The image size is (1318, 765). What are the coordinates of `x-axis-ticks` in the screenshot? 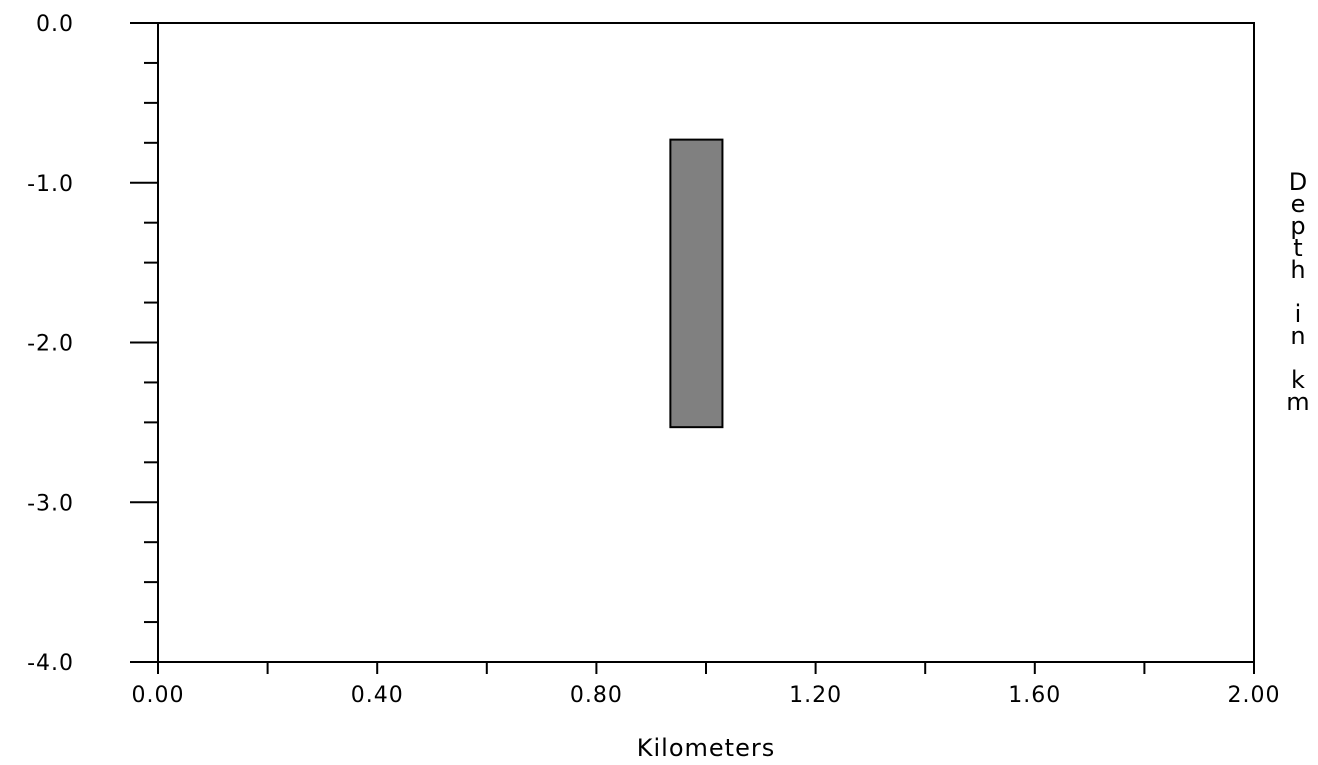 It's located at (706, 668).